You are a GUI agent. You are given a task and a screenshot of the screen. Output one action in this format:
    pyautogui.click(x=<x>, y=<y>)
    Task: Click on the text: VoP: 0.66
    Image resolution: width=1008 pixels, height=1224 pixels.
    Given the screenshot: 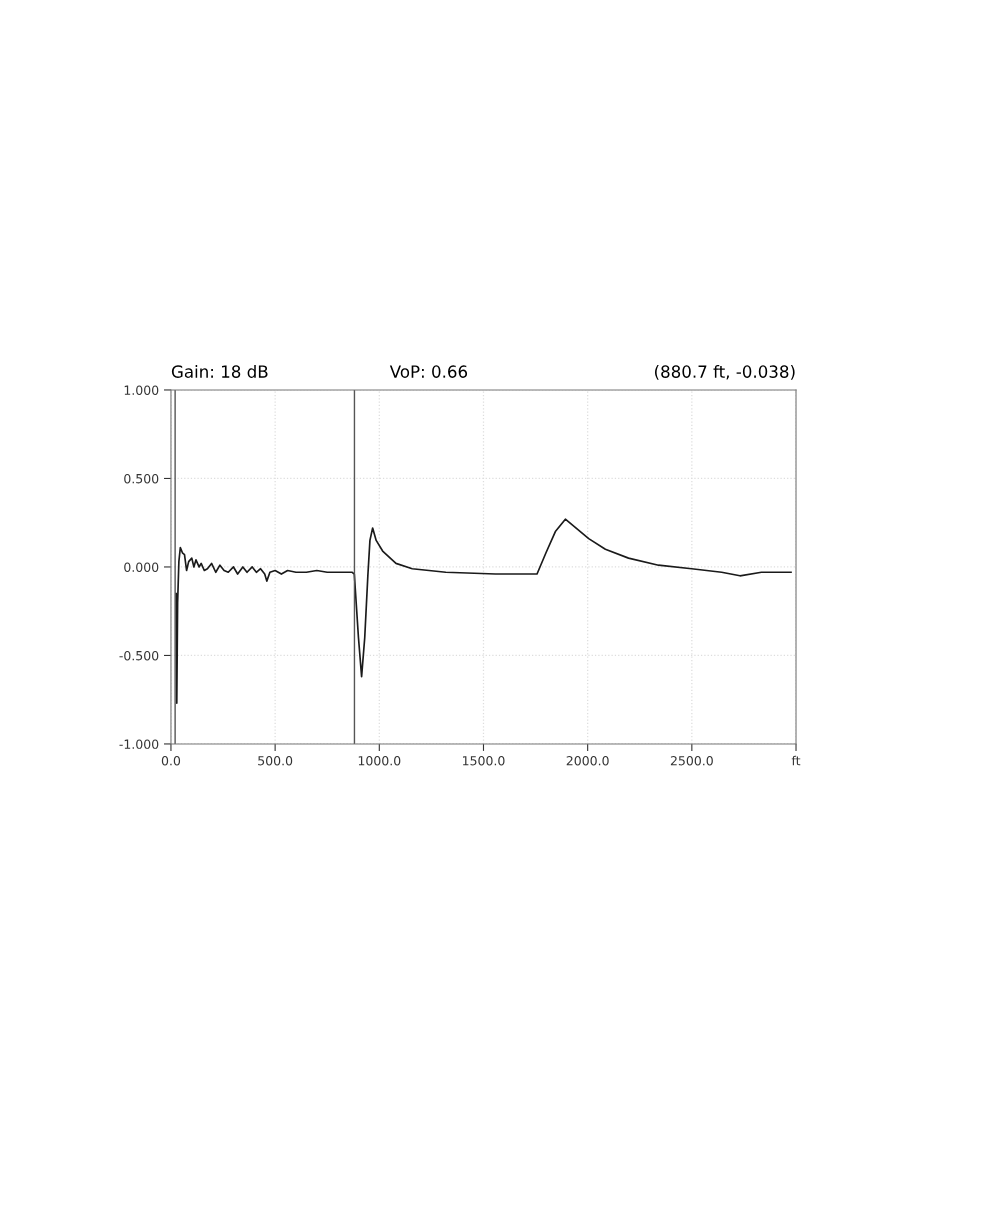 What is the action you would take?
    pyautogui.click(x=428, y=371)
    